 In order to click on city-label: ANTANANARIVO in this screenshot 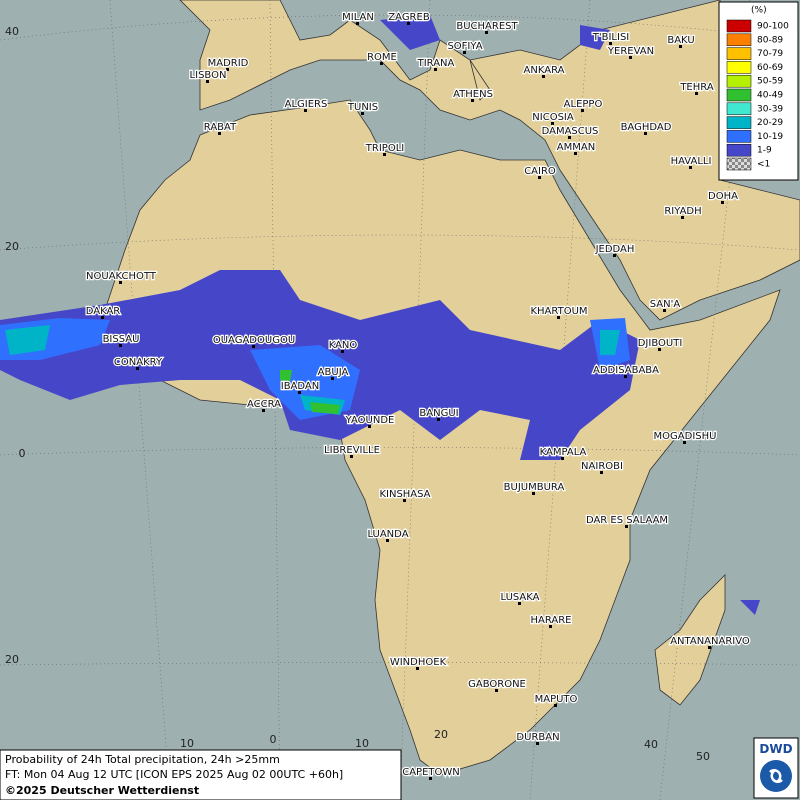, I will do `click(710, 641)`.